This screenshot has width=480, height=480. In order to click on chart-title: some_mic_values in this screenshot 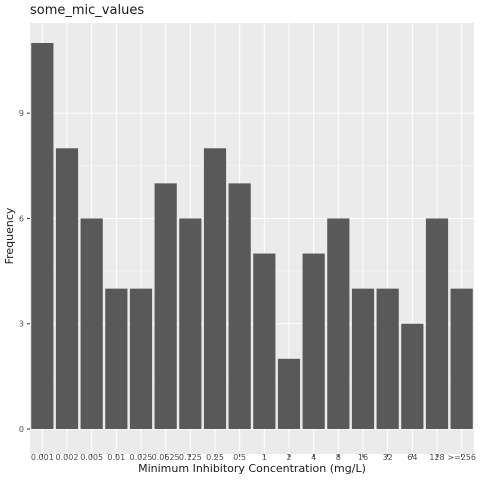, I will do `click(87, 10)`.